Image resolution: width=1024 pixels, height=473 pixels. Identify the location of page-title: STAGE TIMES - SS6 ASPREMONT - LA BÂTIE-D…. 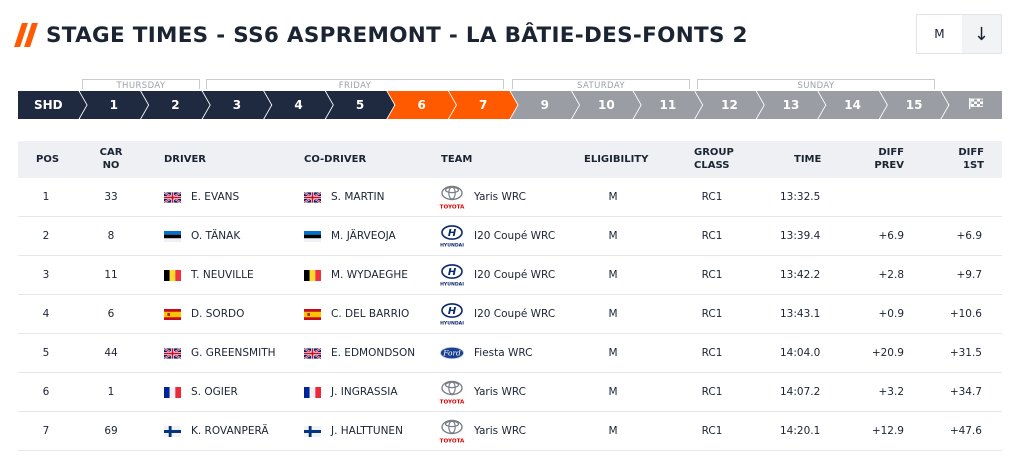
(397, 35).